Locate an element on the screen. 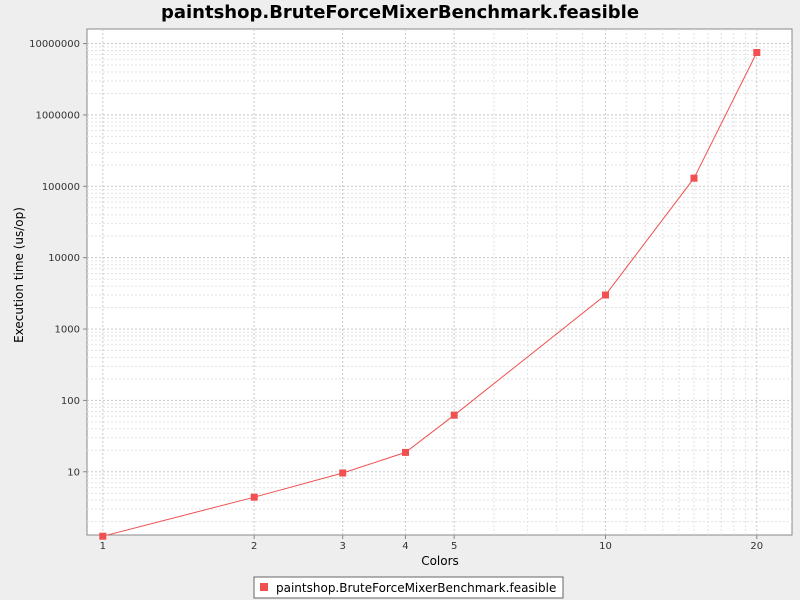  x-axis-label: Colors is located at coordinates (440, 561).